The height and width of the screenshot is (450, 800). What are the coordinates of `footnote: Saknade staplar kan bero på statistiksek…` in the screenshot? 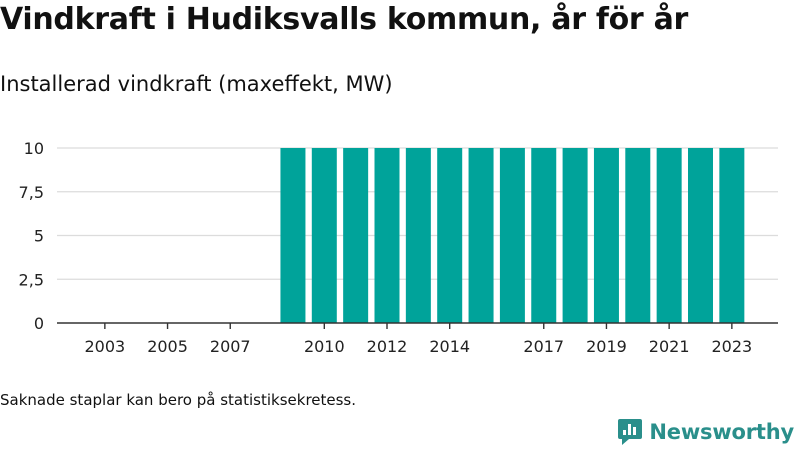 It's located at (178, 400).